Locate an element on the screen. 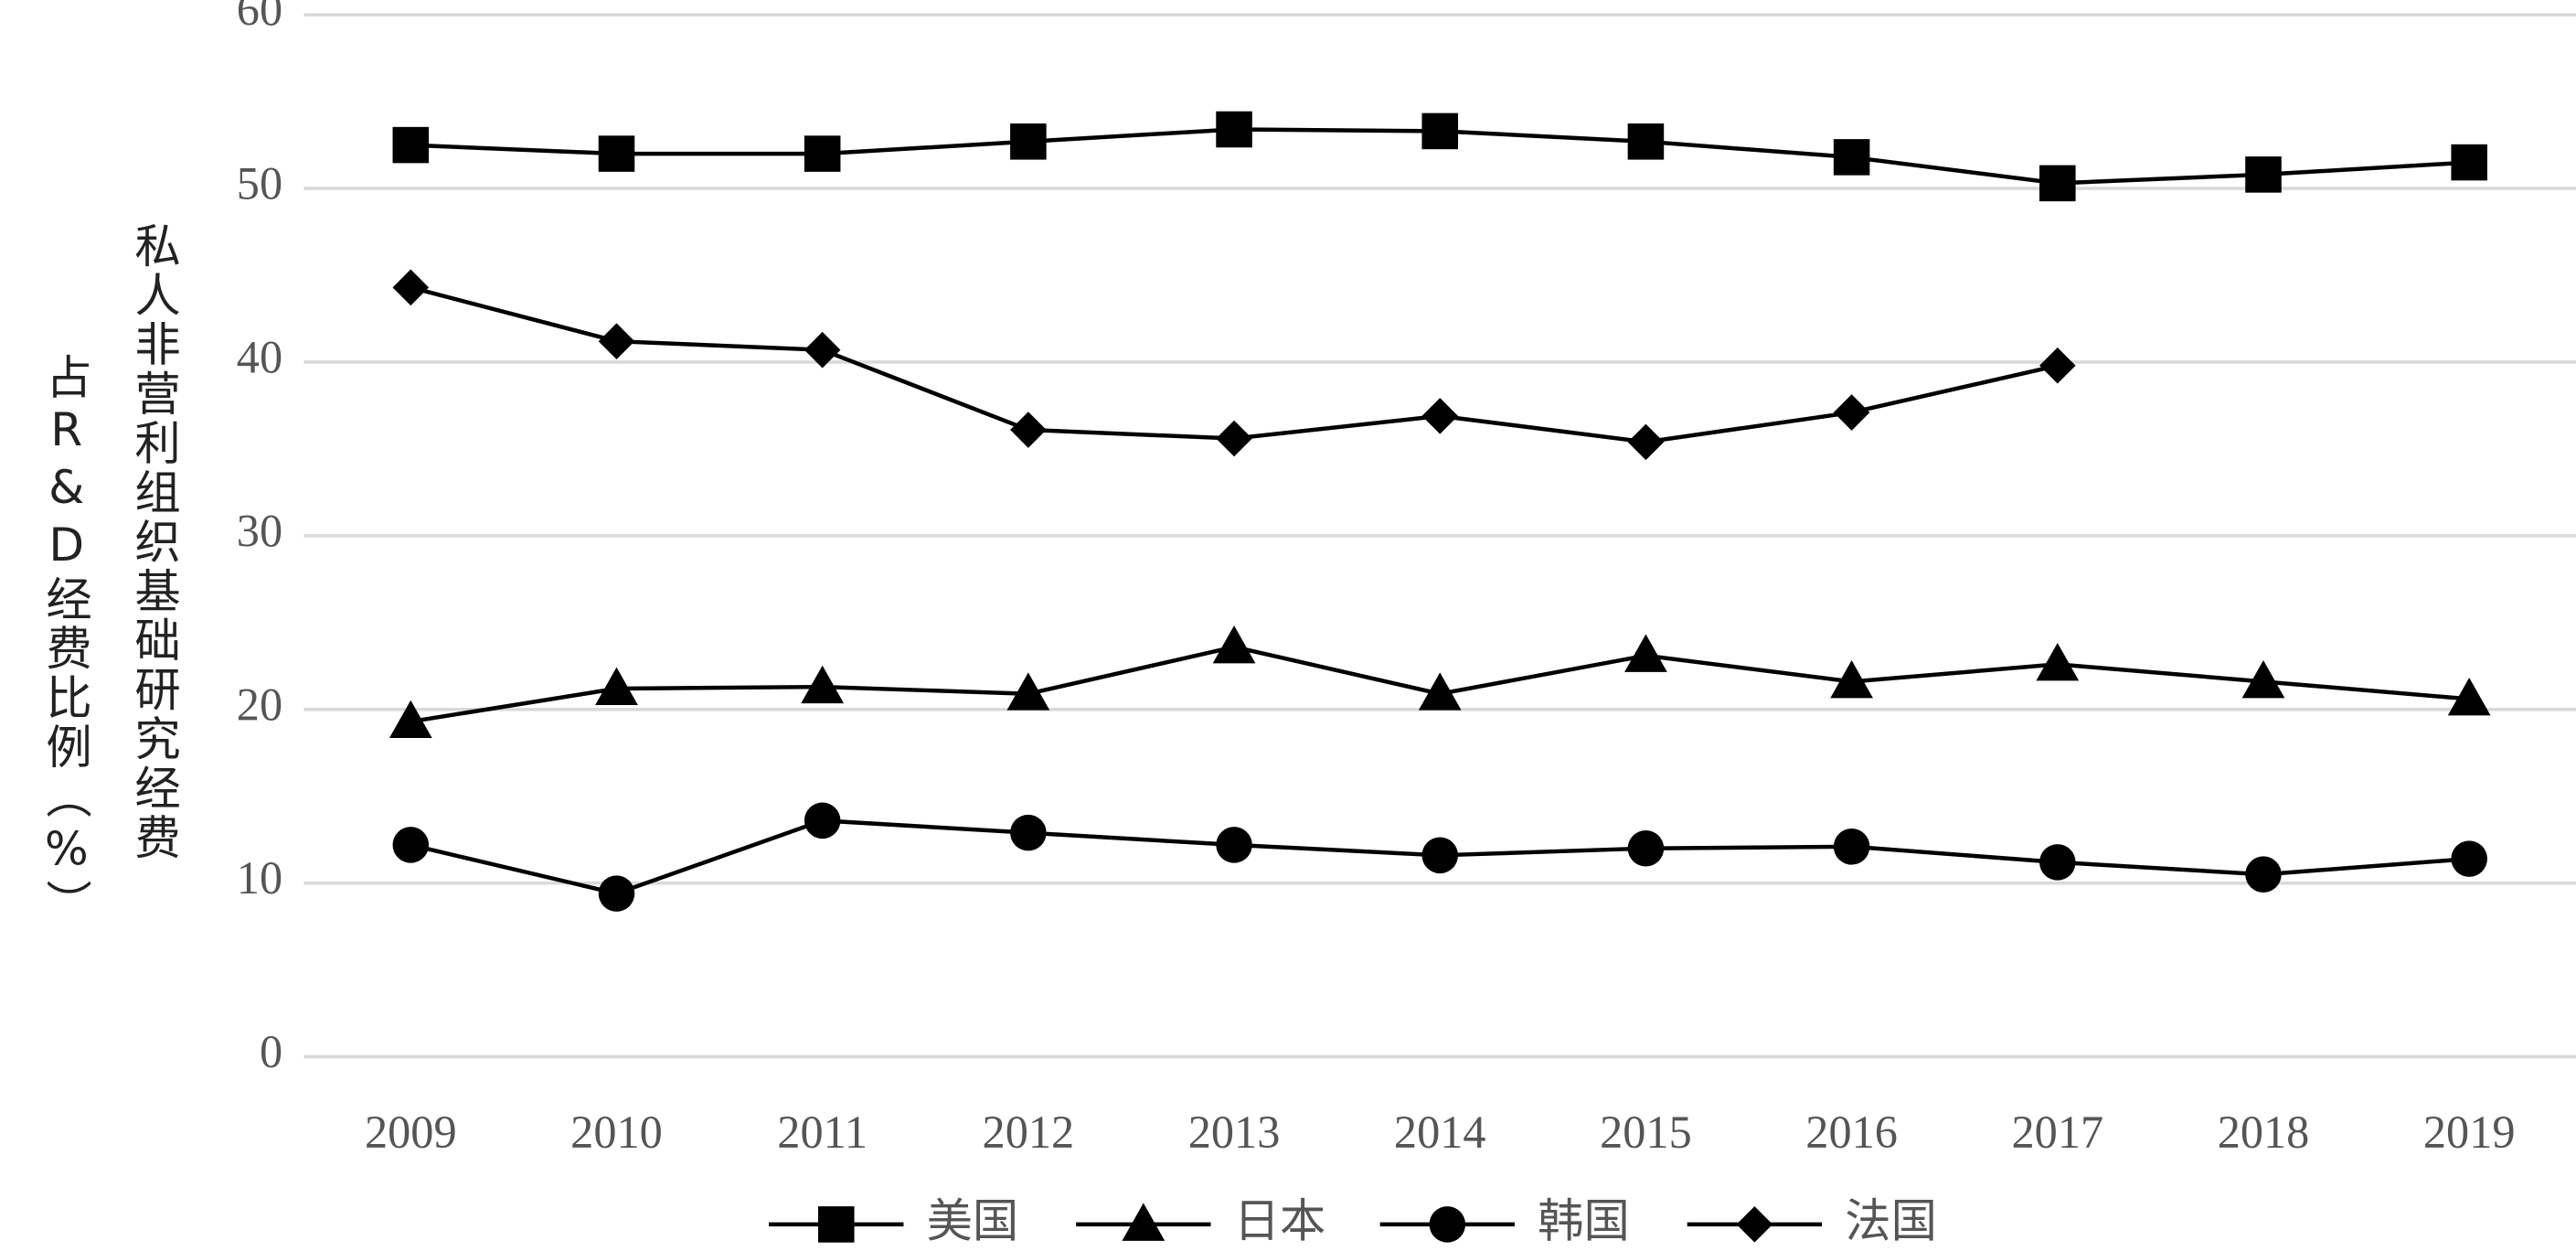 The height and width of the screenshot is (1251, 2576). legend-label: 美国 is located at coordinates (973, 1220).